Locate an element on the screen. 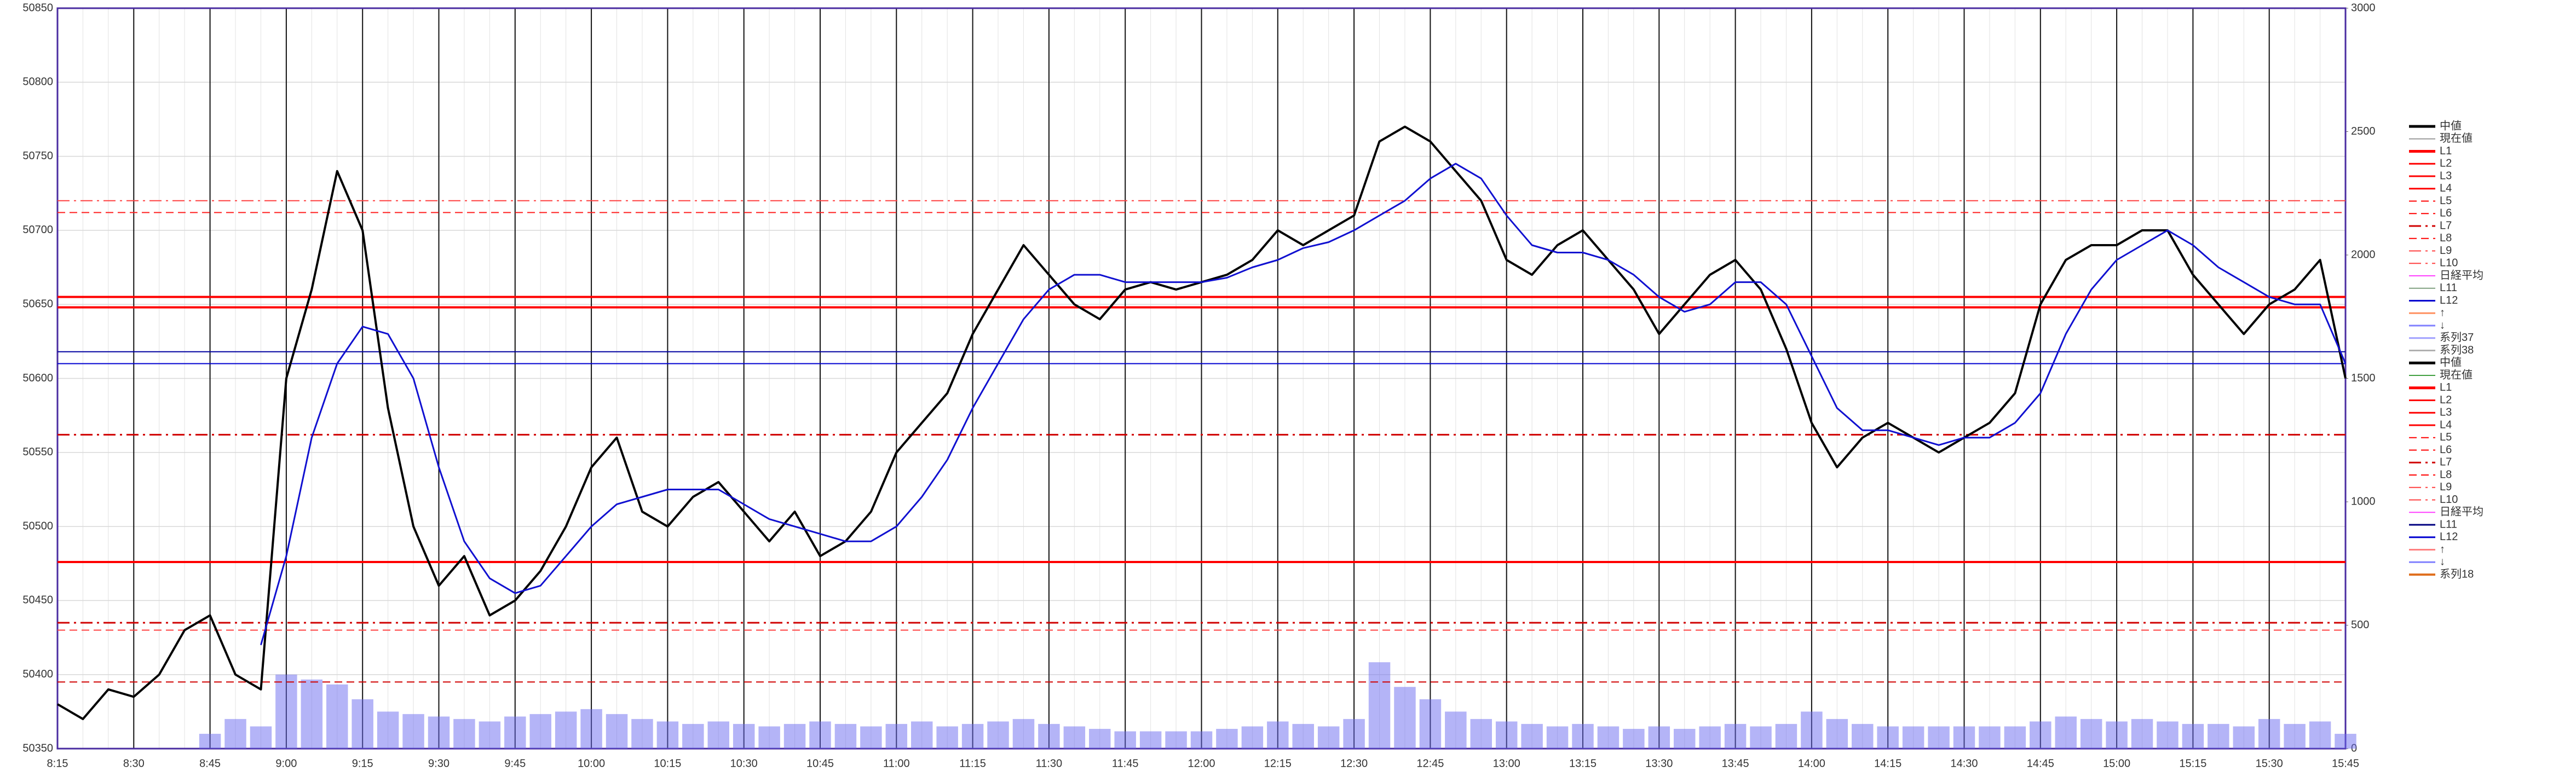 The image size is (2576, 782). legend-label: L4 is located at coordinates (2446, 188).